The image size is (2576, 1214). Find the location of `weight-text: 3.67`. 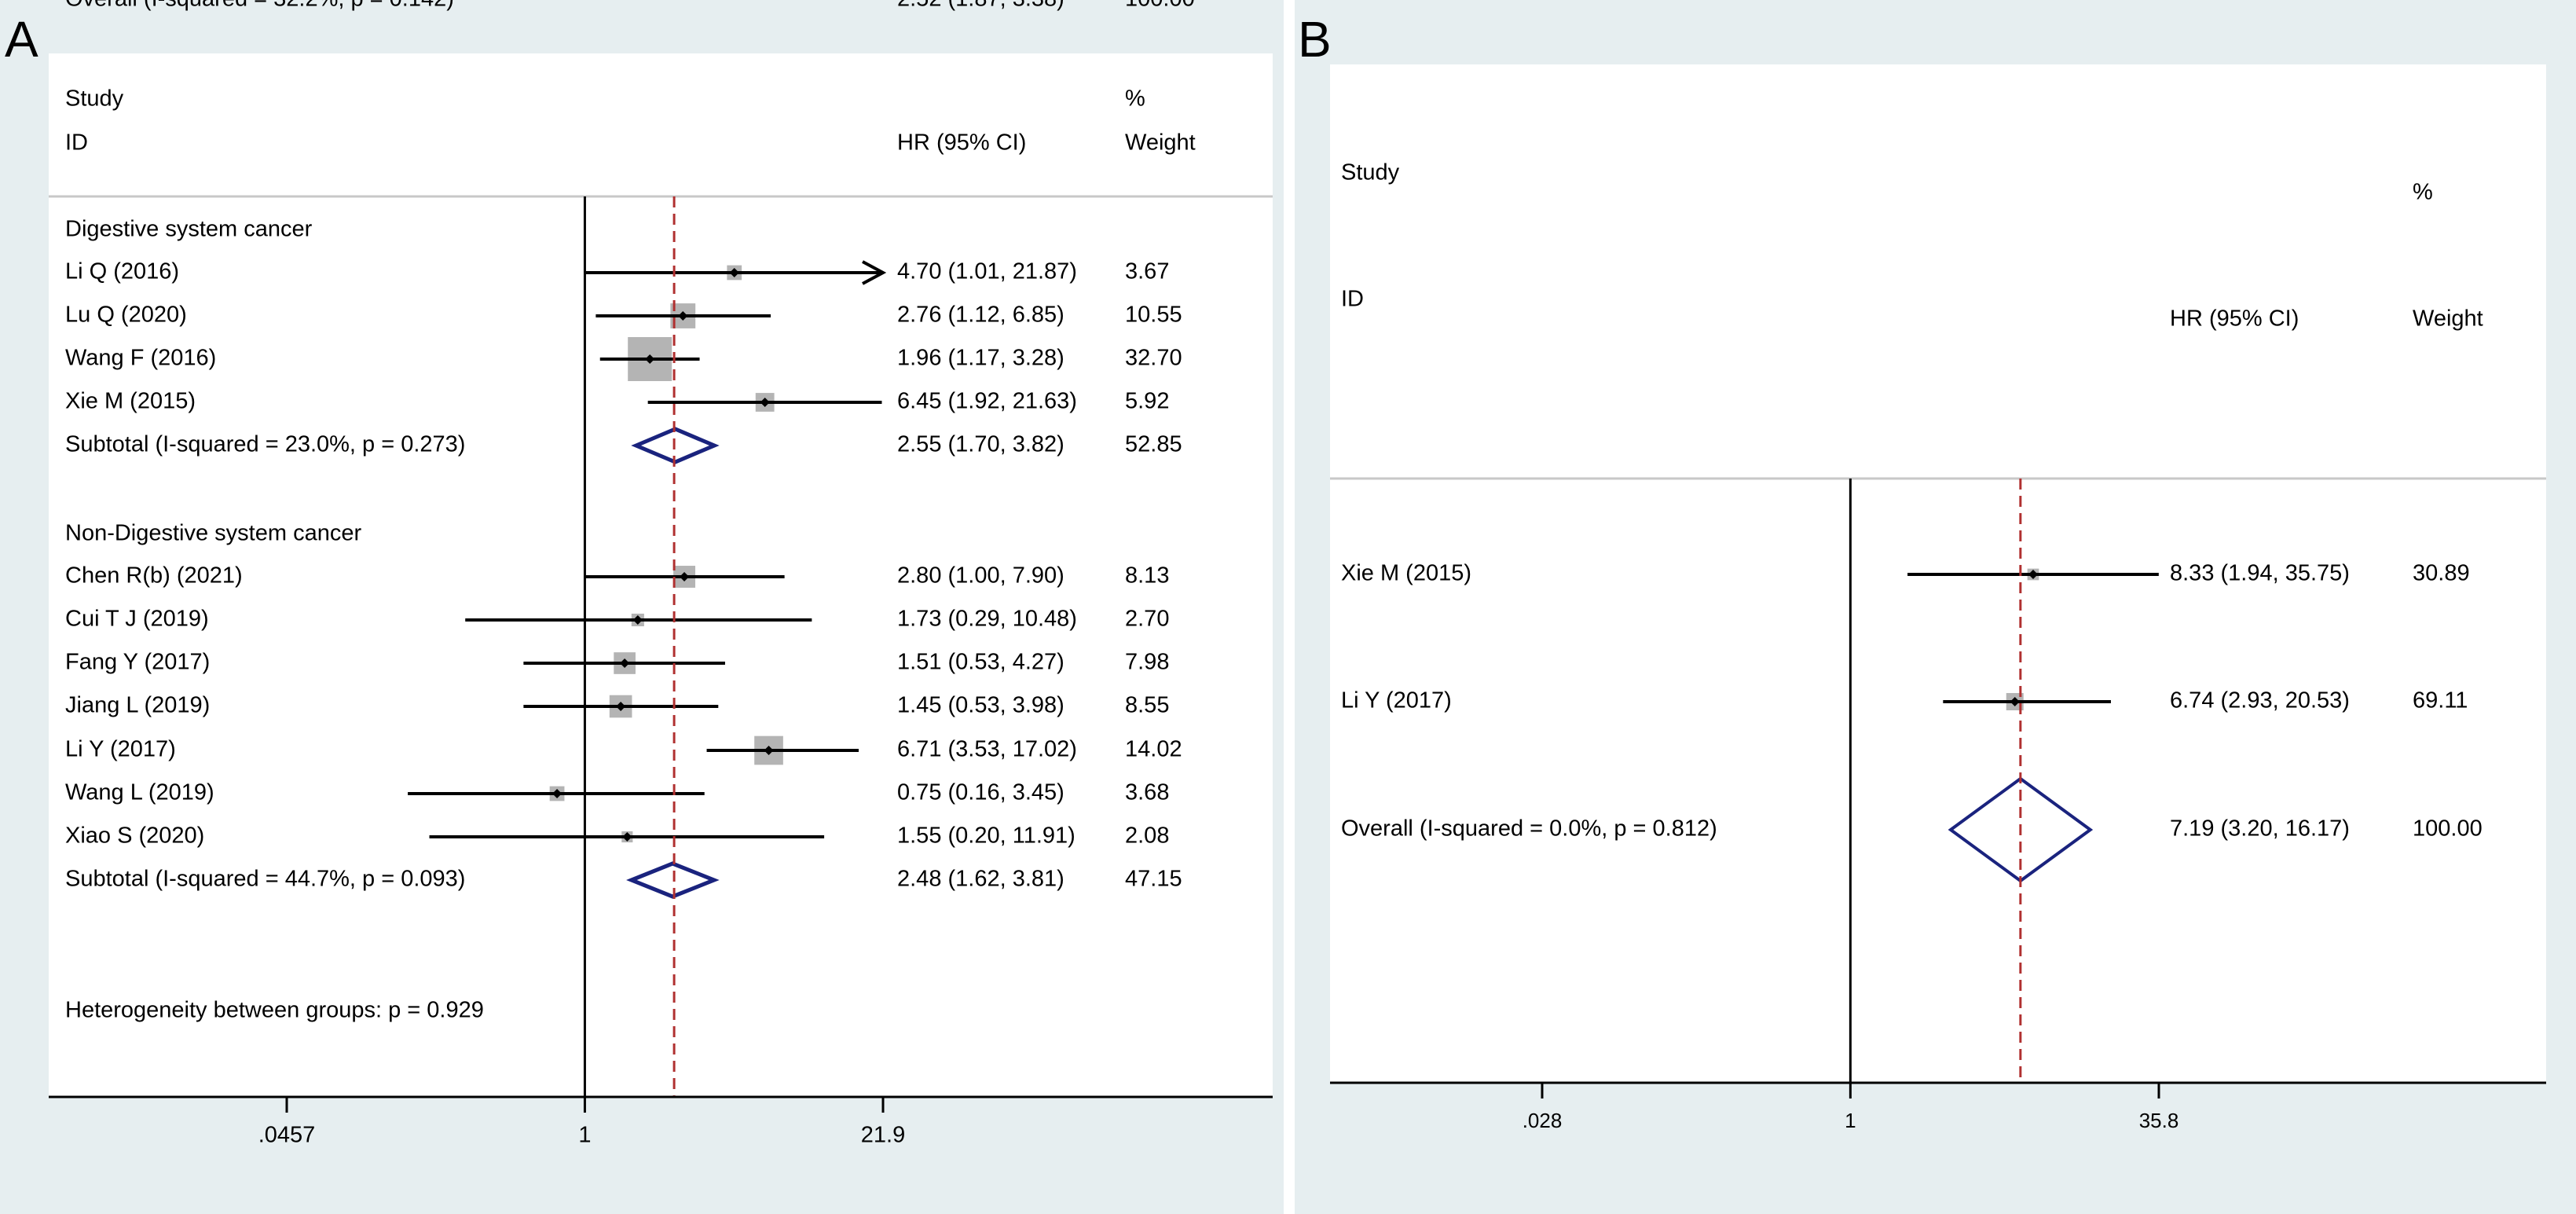

weight-text: 3.67 is located at coordinates (1147, 271).